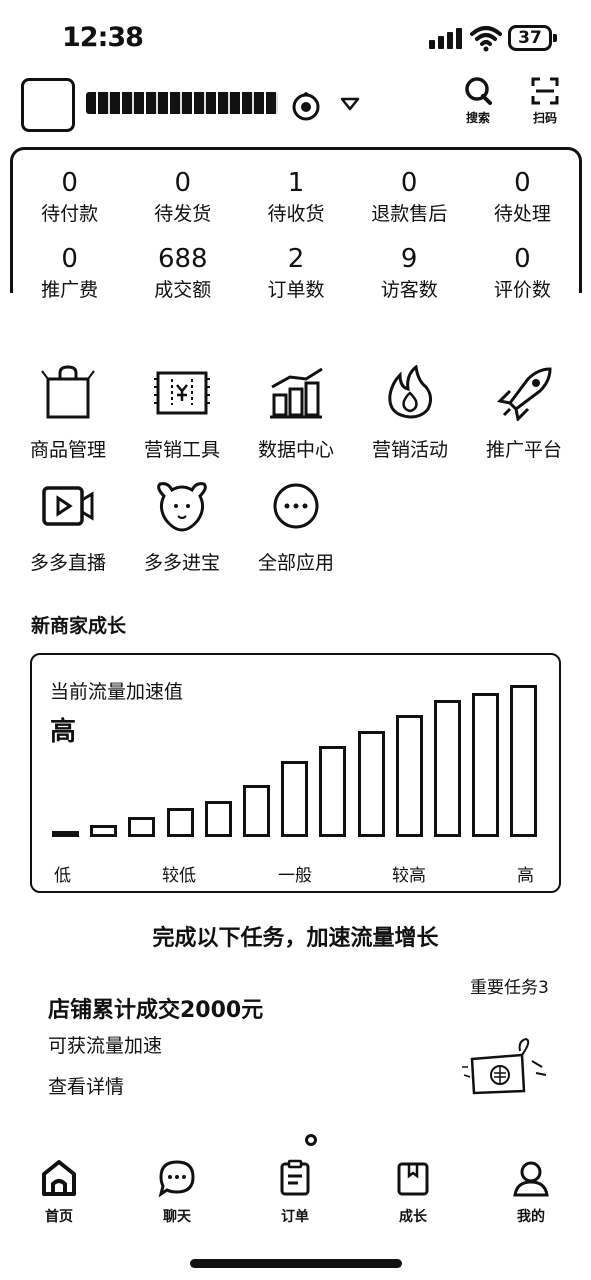 This screenshot has height=1280, width=591. Describe the element at coordinates (522, 214) in the screenshot. I see `stat-label: 待处理` at that location.